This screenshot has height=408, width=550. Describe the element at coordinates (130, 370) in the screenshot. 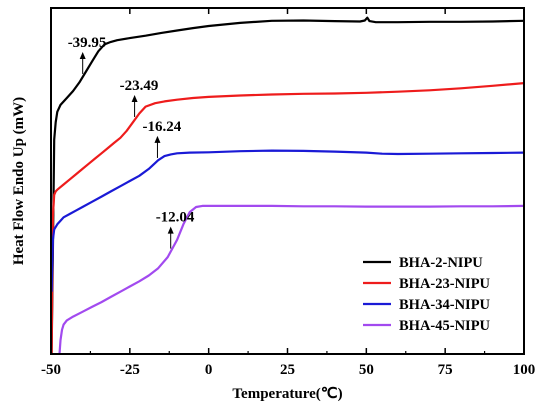

I see `x-tick-label: -25` at that location.